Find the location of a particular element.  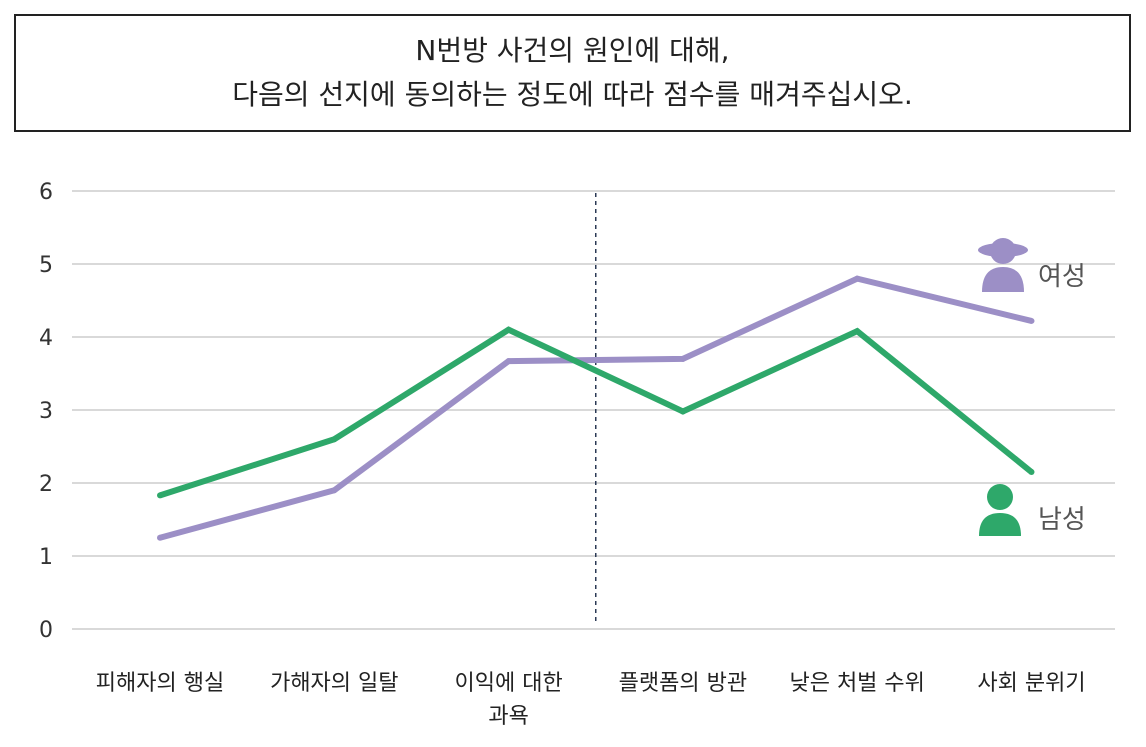

data-point-여성-1 is located at coordinates (334, 490).